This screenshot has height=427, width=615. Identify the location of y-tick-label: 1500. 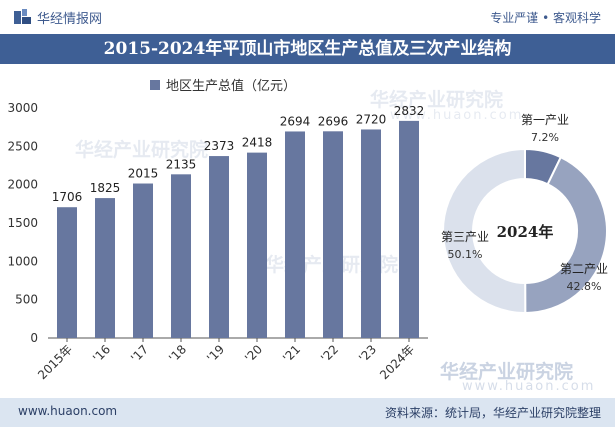
(22, 223).